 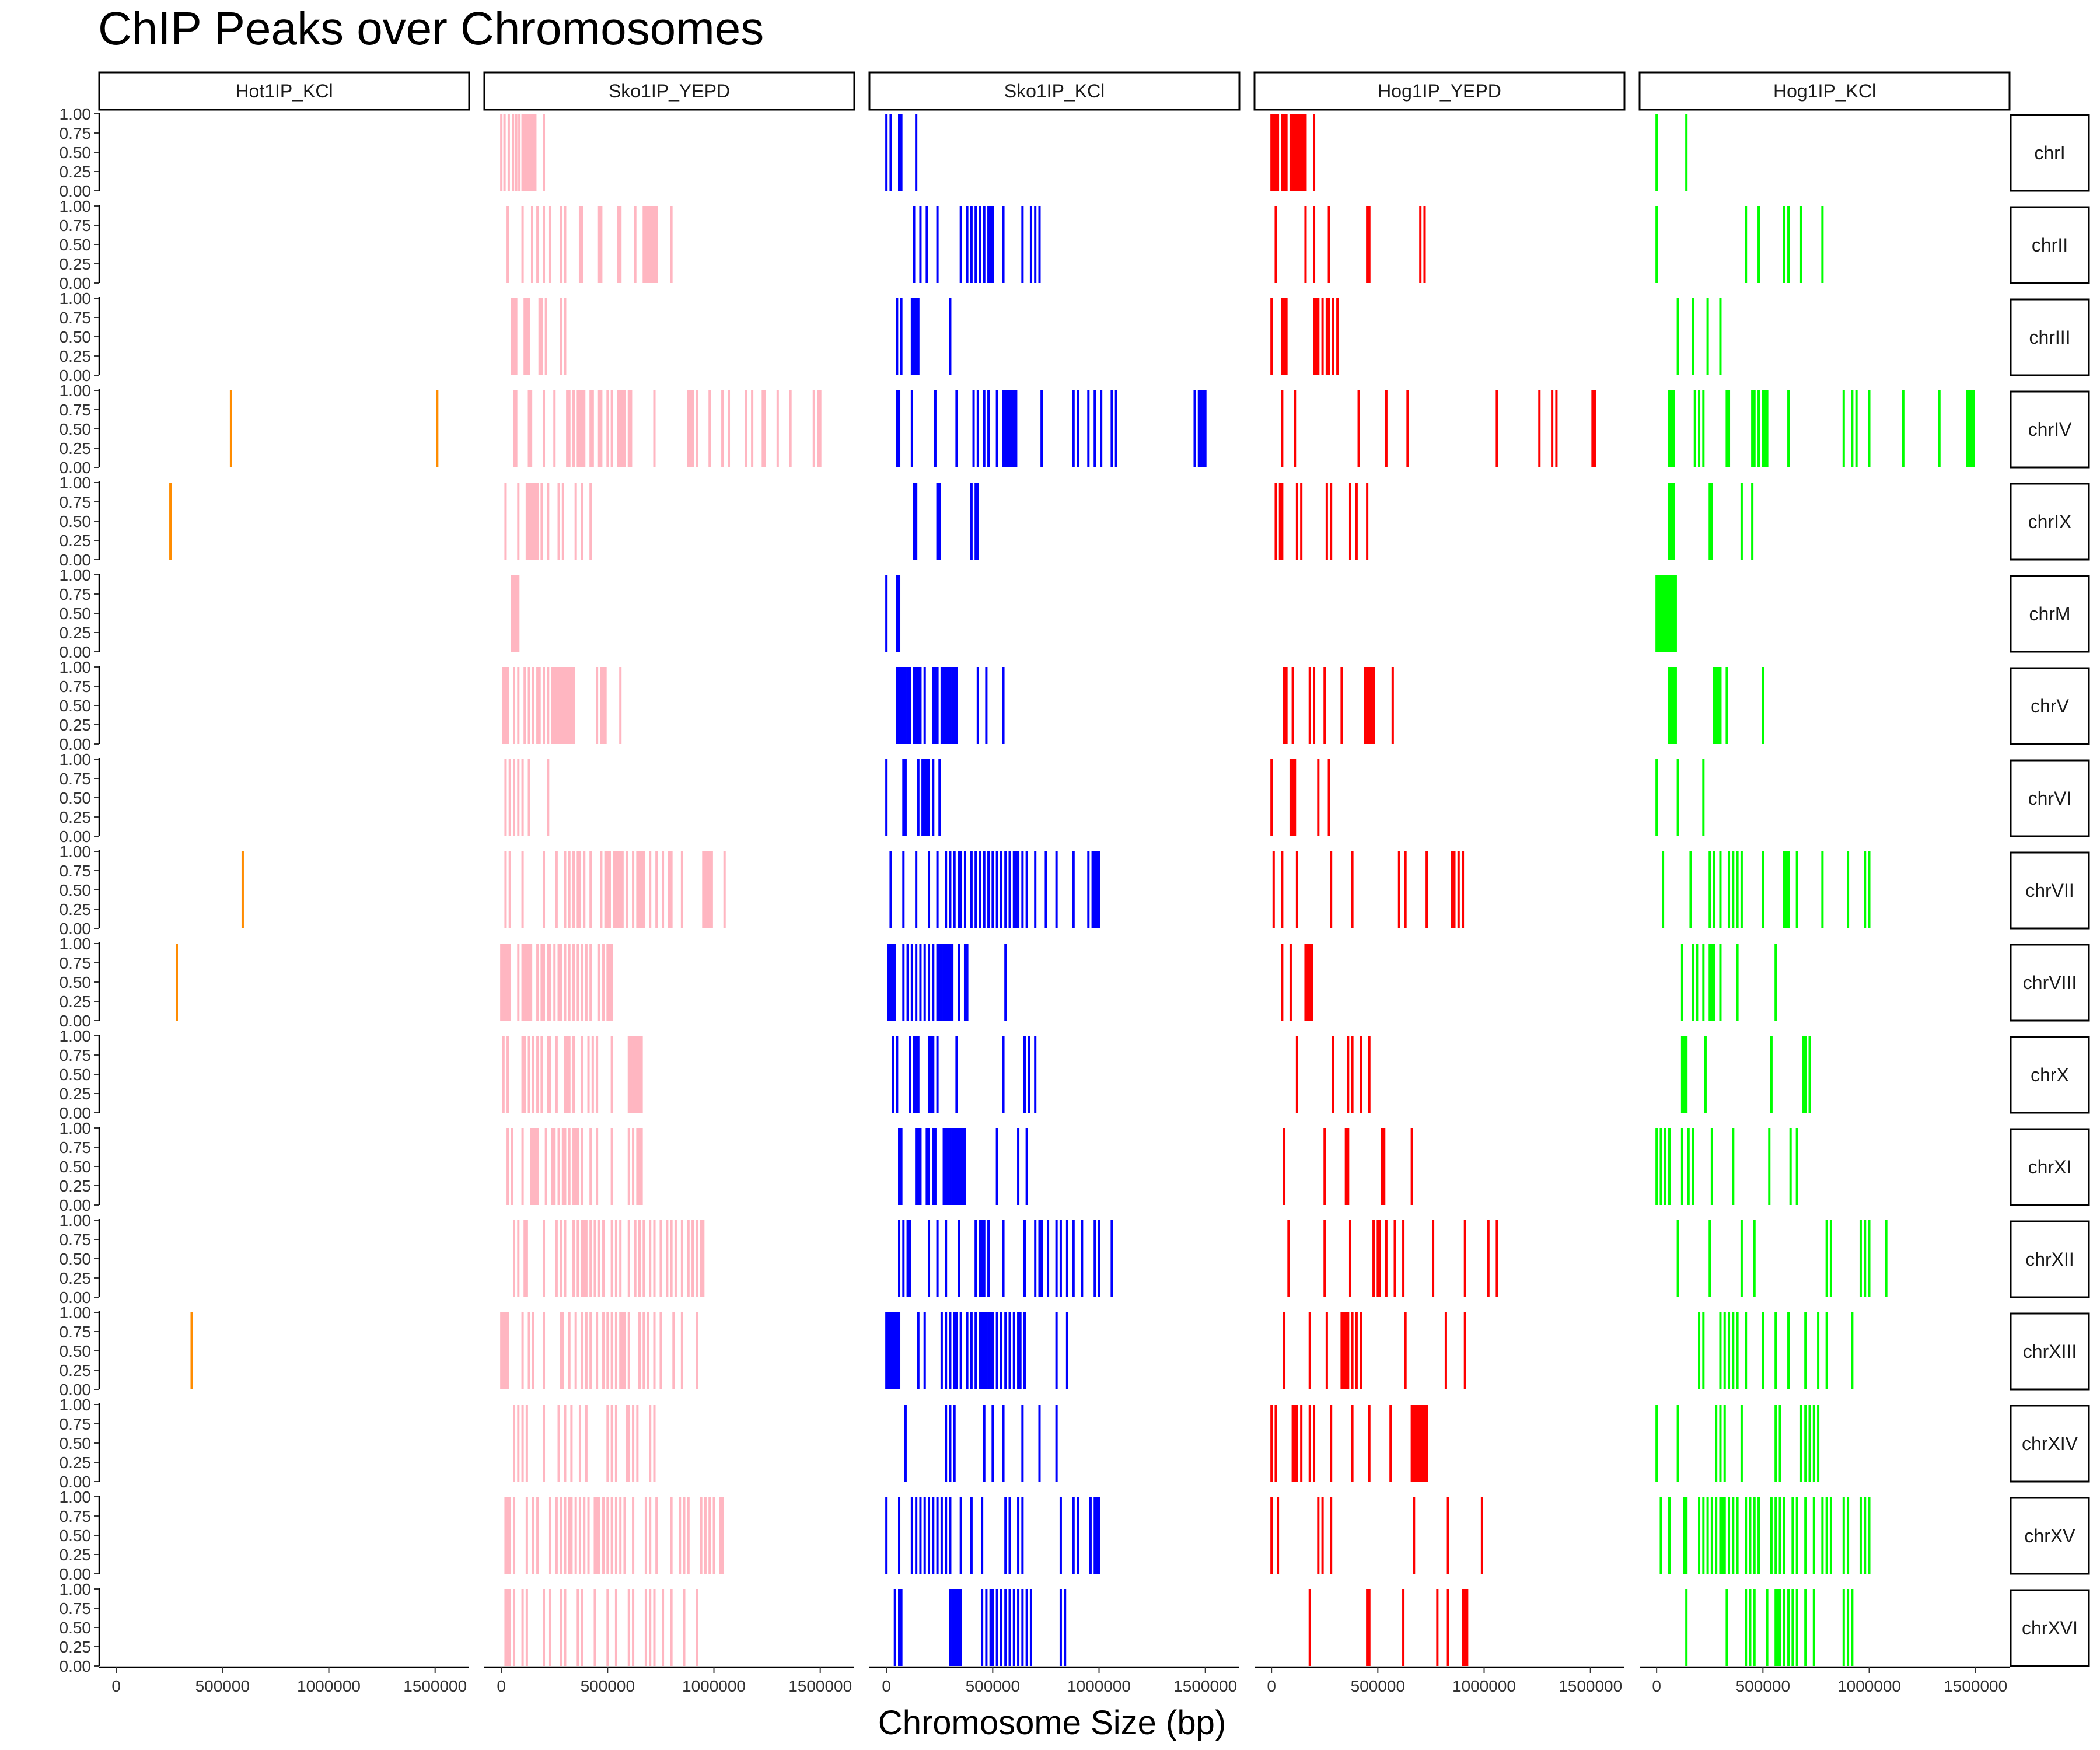 What do you see at coordinates (431, 28) in the screenshot?
I see `chart-title: ChIP Peaks over Chromosomes` at bounding box center [431, 28].